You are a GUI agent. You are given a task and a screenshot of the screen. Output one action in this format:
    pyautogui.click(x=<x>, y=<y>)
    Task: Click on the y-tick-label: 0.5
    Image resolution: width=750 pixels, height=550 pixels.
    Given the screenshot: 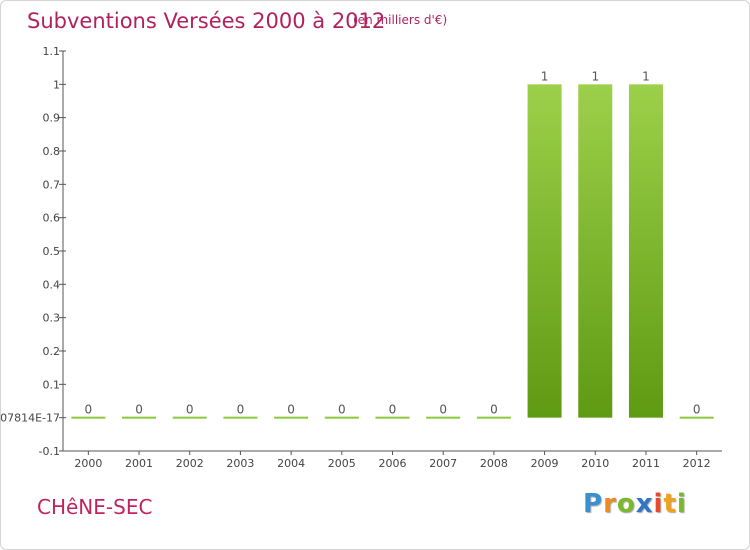 What is the action you would take?
    pyautogui.click(x=52, y=251)
    